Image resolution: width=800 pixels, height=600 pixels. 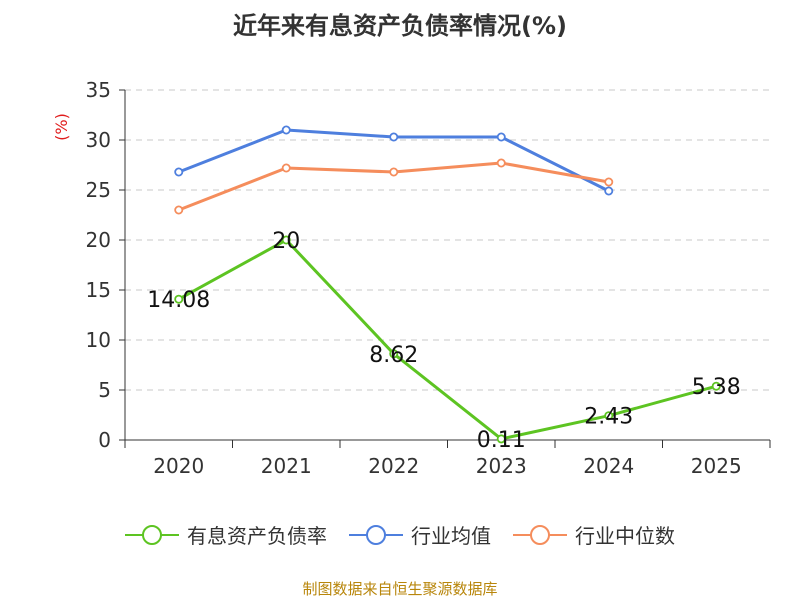 What do you see at coordinates (625, 536) in the screenshot?
I see `legend-label: 行业中位数` at bounding box center [625, 536].